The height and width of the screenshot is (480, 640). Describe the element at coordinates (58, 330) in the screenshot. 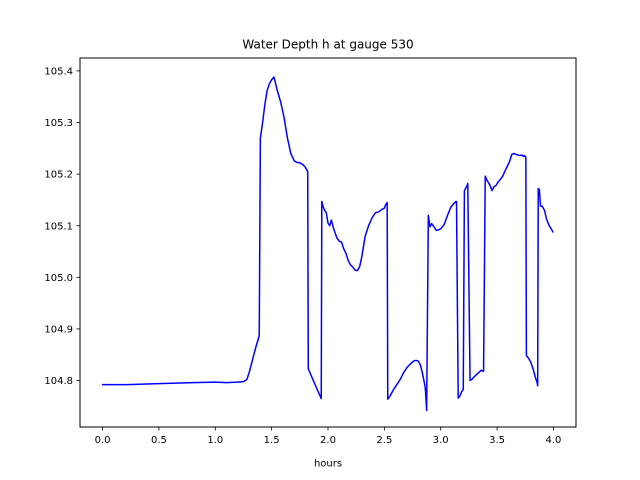

I see `y-tick-label: 104.9` at that location.